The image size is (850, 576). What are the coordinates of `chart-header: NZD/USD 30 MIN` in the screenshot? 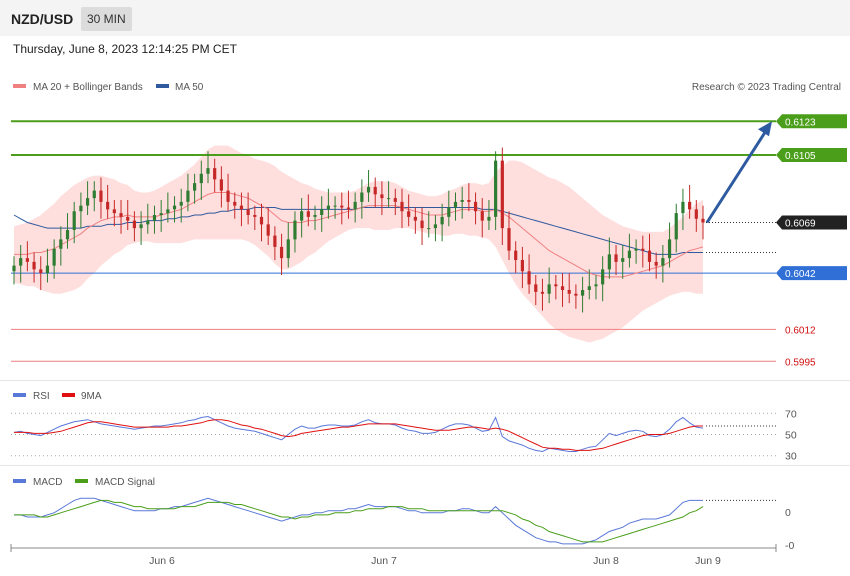 It's located at (425, 18).